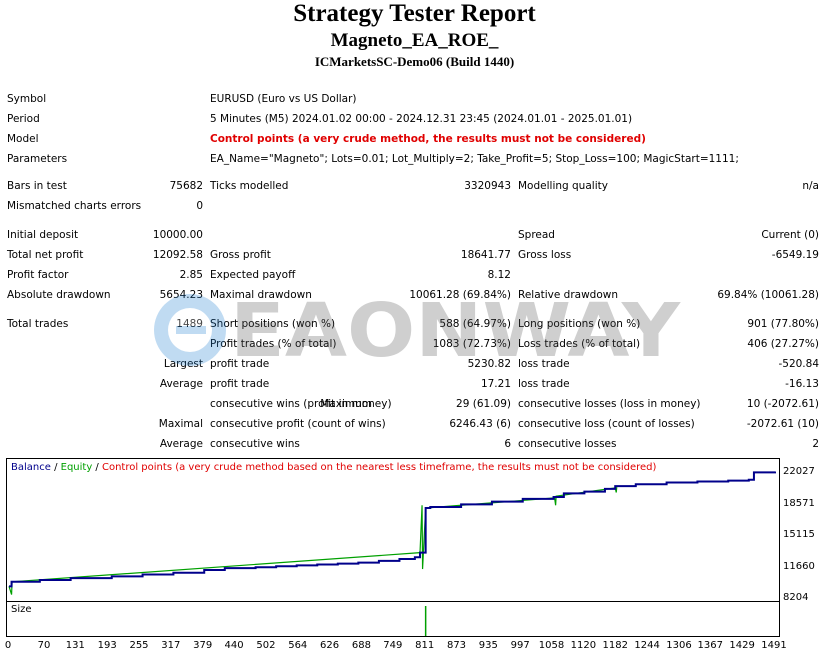 The width and height of the screenshot is (829, 655). Describe the element at coordinates (802, 384) in the screenshot. I see `average-loss-value: -16.13` at that location.